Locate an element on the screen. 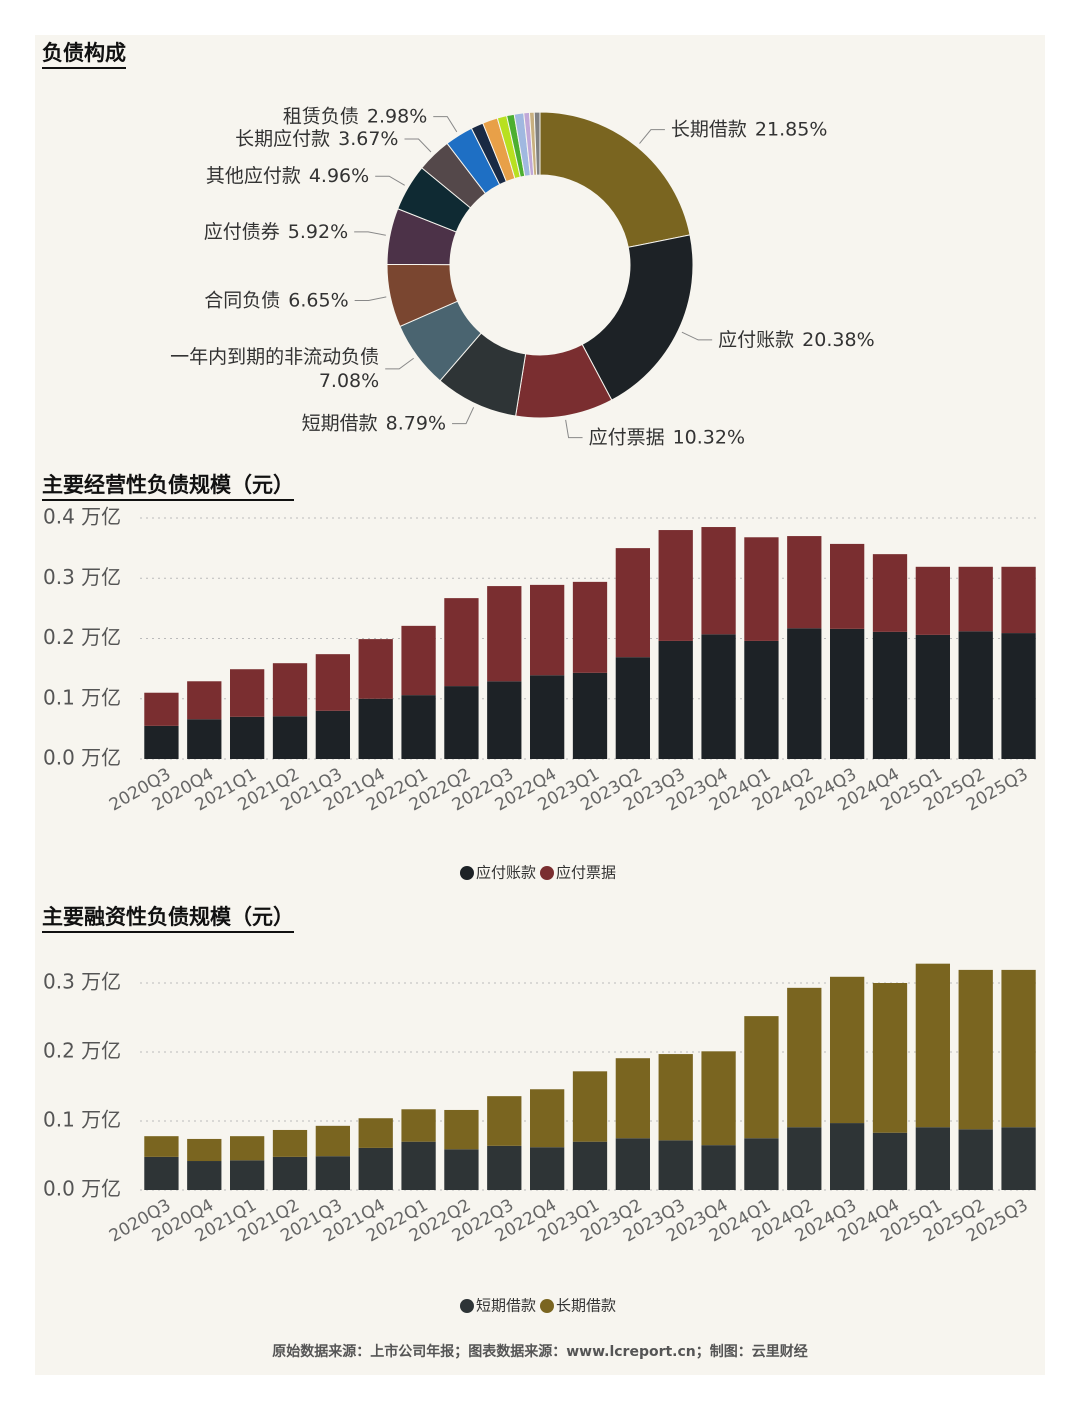 The height and width of the screenshot is (1410, 1080). slice-value: 21.85% is located at coordinates (791, 129).